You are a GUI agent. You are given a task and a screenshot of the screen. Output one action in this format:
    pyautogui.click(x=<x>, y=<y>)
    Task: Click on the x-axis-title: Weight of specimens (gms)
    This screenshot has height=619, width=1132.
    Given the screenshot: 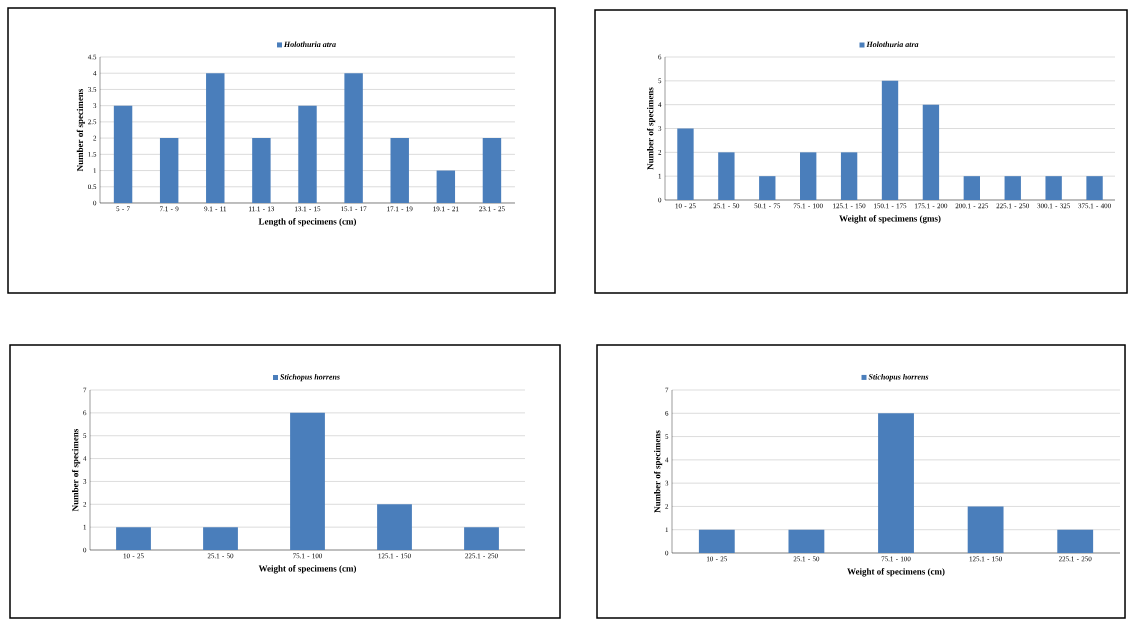 What is the action you would take?
    pyautogui.click(x=890, y=219)
    